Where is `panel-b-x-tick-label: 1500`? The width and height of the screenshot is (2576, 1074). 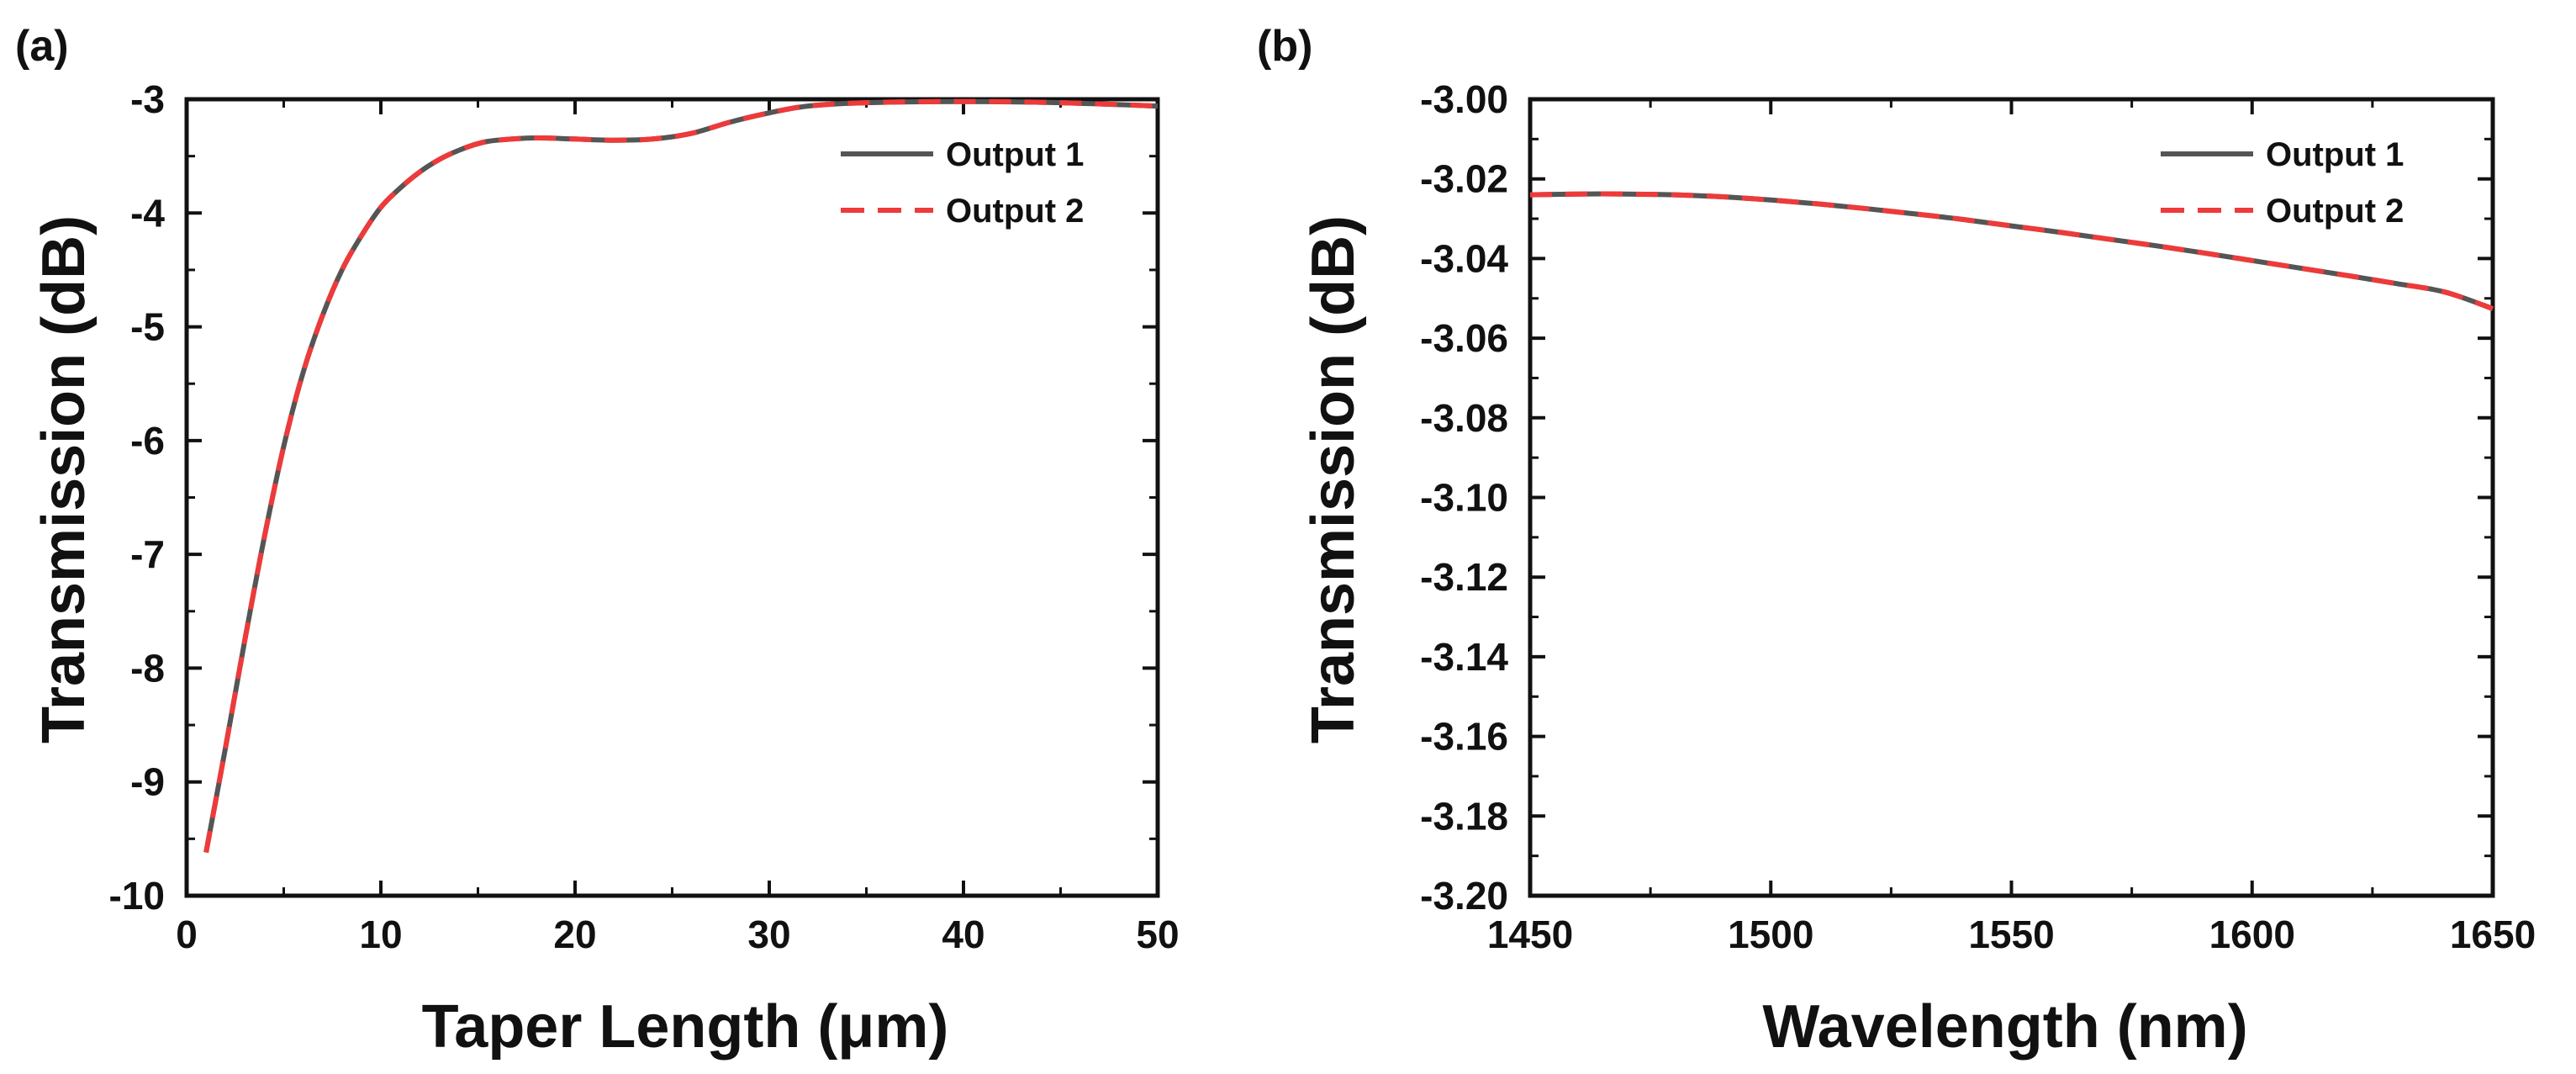
panel-b-x-tick-label: 1500 is located at coordinates (1770, 934).